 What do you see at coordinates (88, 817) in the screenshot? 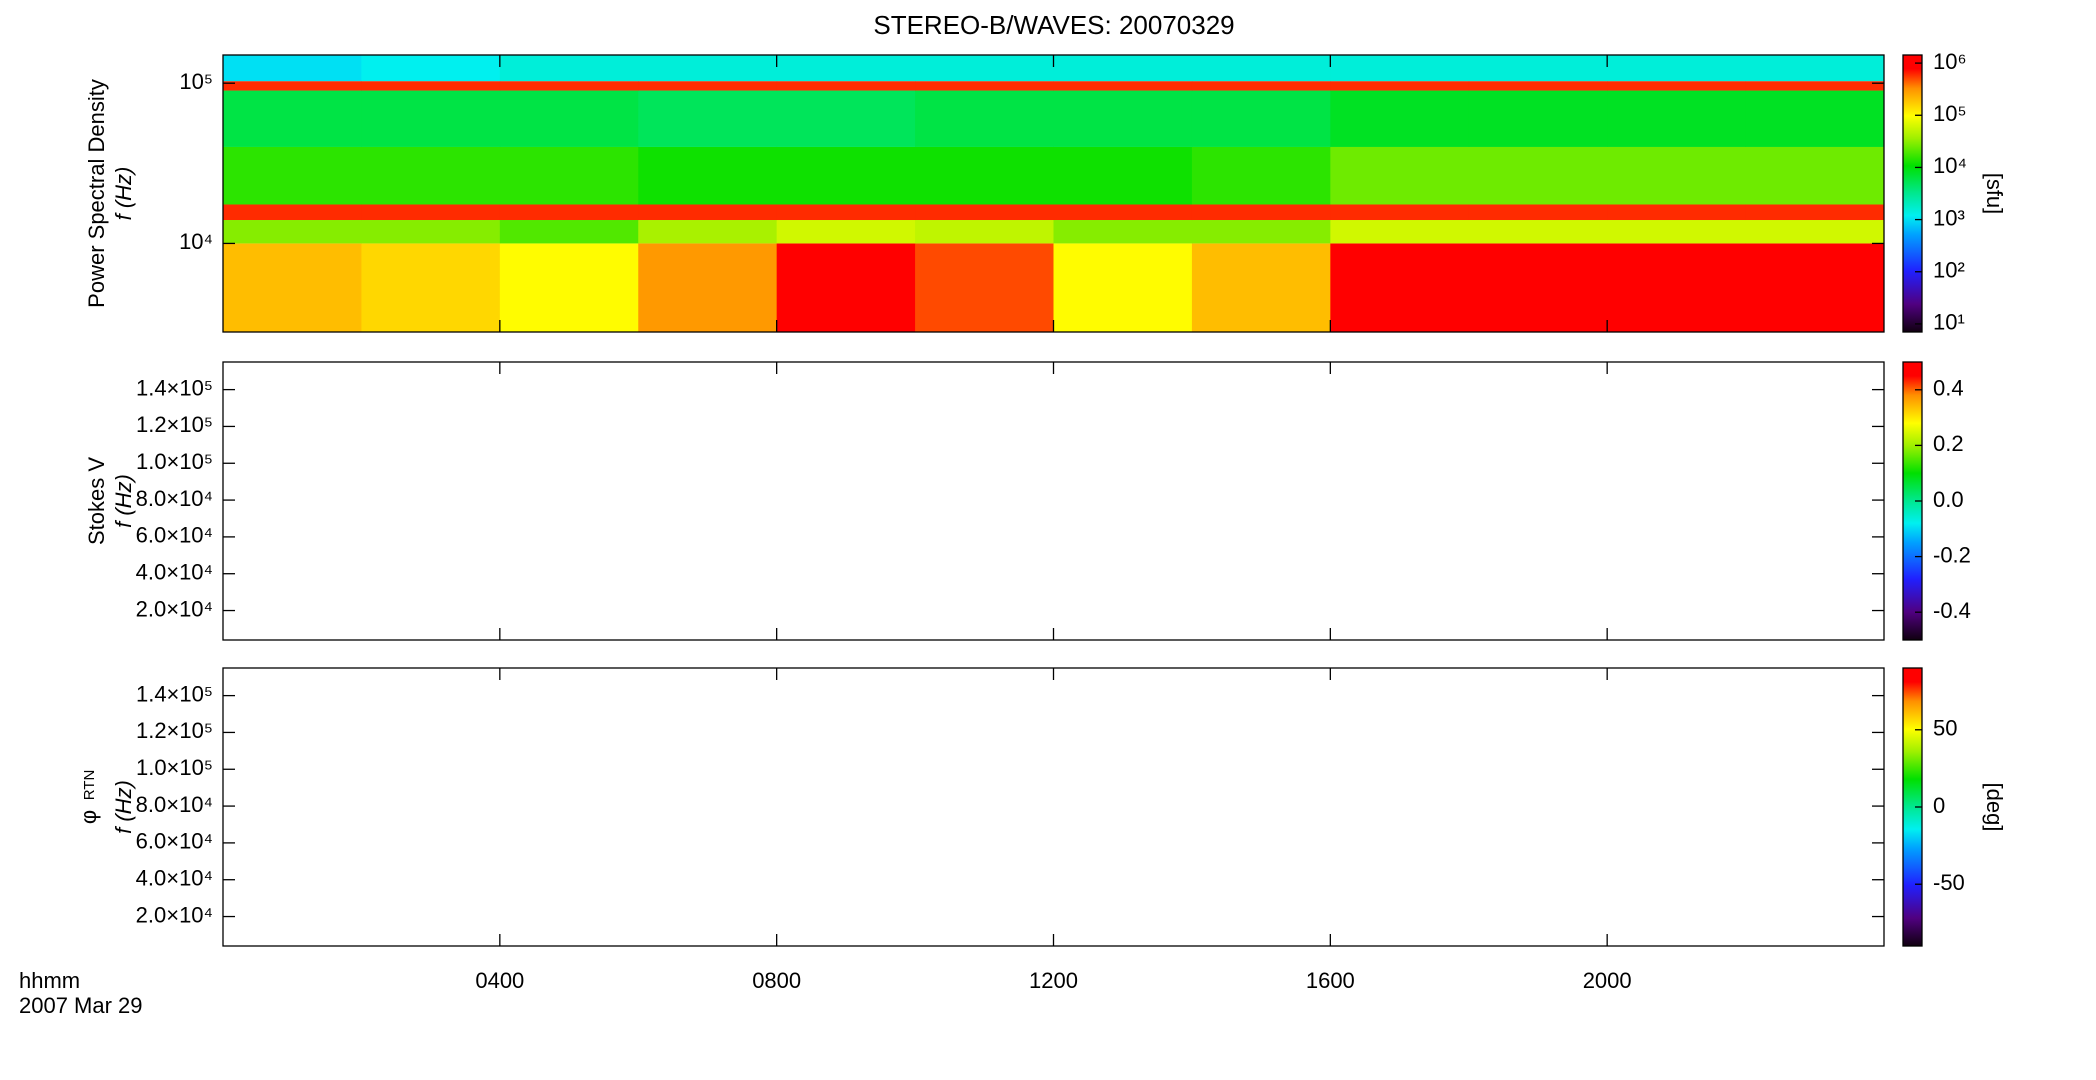
I see `y-axis-label: φ` at bounding box center [88, 817].